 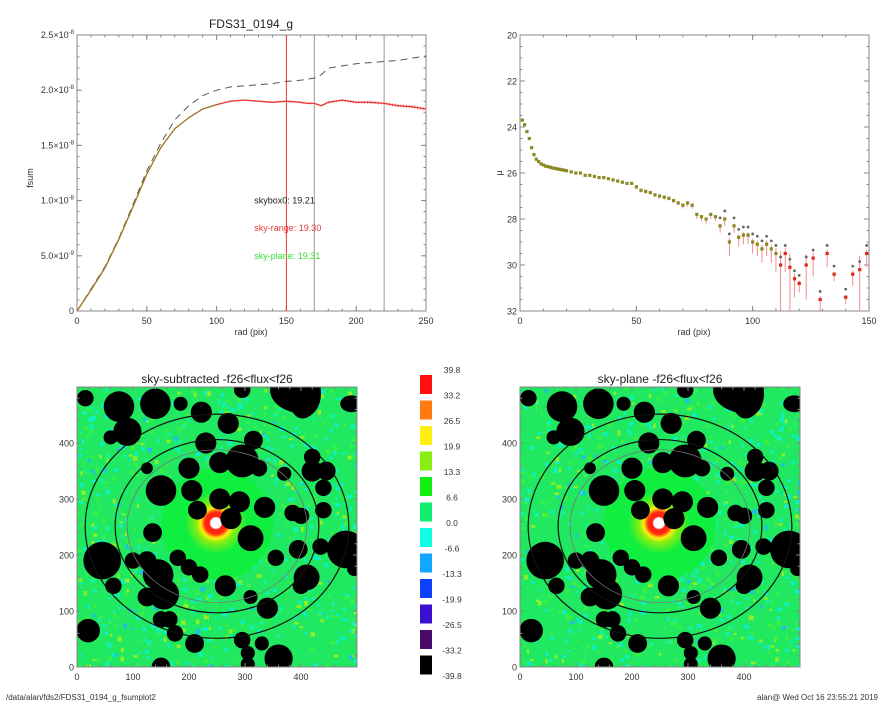 What do you see at coordinates (860, 270) in the screenshot?
I see `data-point-range` at bounding box center [860, 270].